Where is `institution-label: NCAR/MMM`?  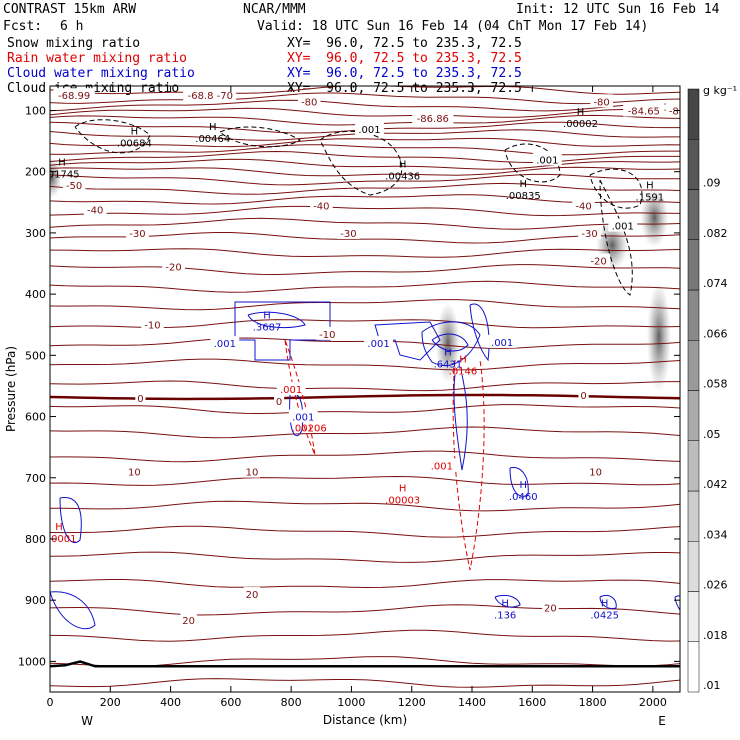
institution-label: NCAR/MMM is located at coordinates (274, 9).